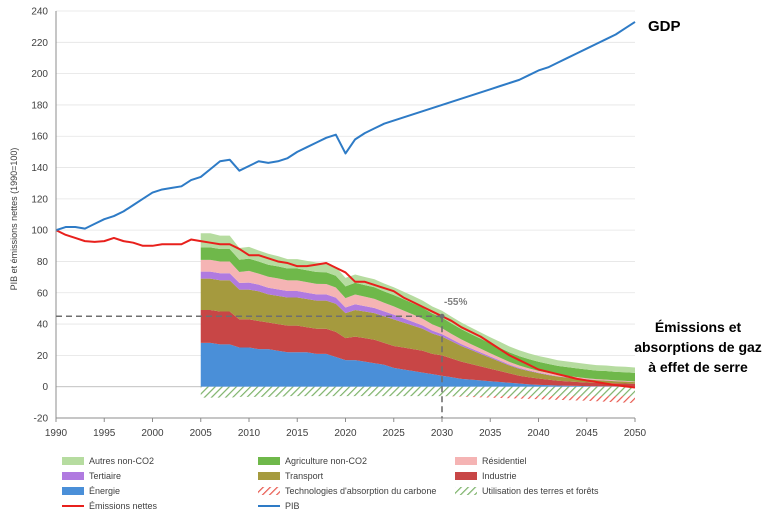 The image size is (768, 530). I want to click on emissions-label-line1: Émissions et, so click(698, 327).